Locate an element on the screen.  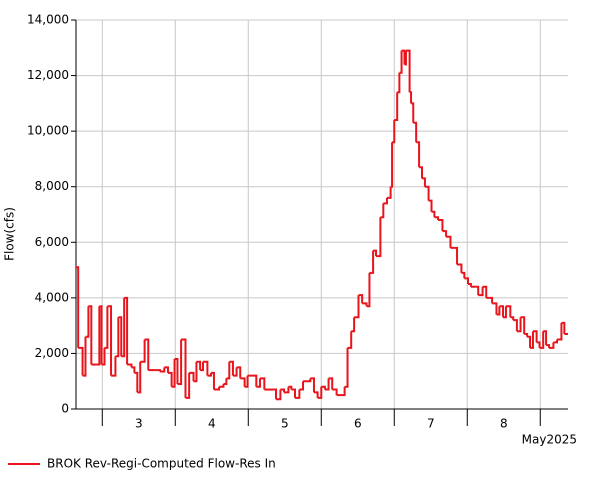
x-day-label: 8 is located at coordinates (504, 424).